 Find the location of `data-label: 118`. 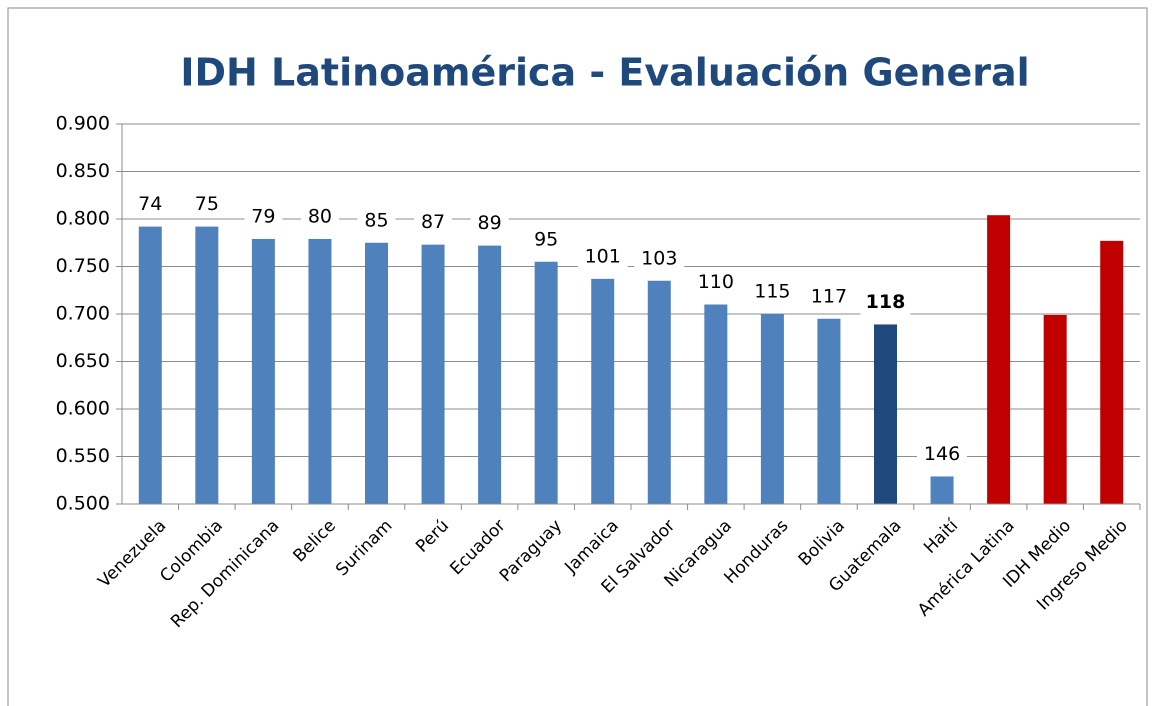

data-label: 118 is located at coordinates (886, 302).